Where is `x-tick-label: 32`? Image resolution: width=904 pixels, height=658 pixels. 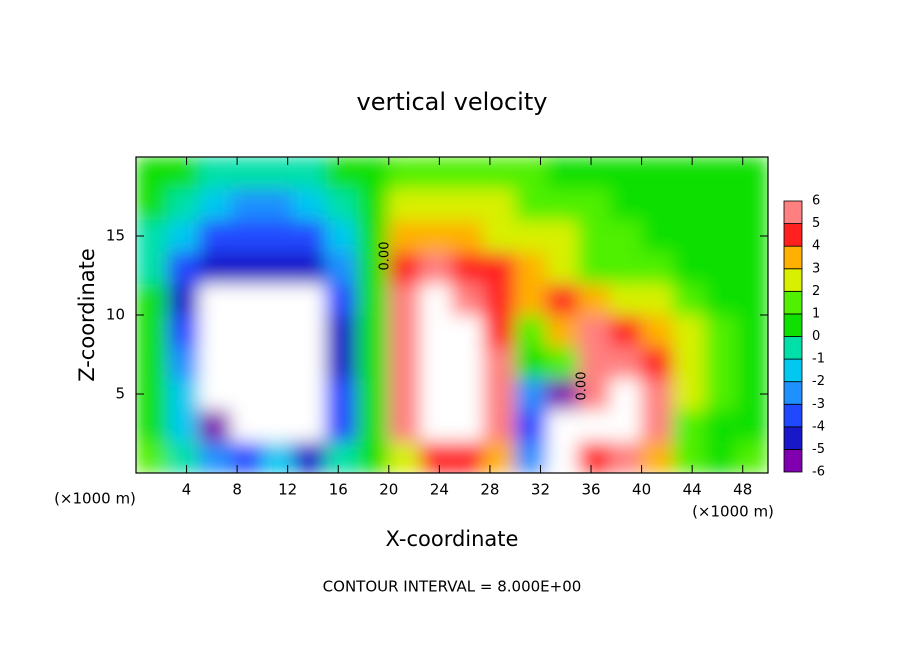 x-tick-label: 32 is located at coordinates (540, 490).